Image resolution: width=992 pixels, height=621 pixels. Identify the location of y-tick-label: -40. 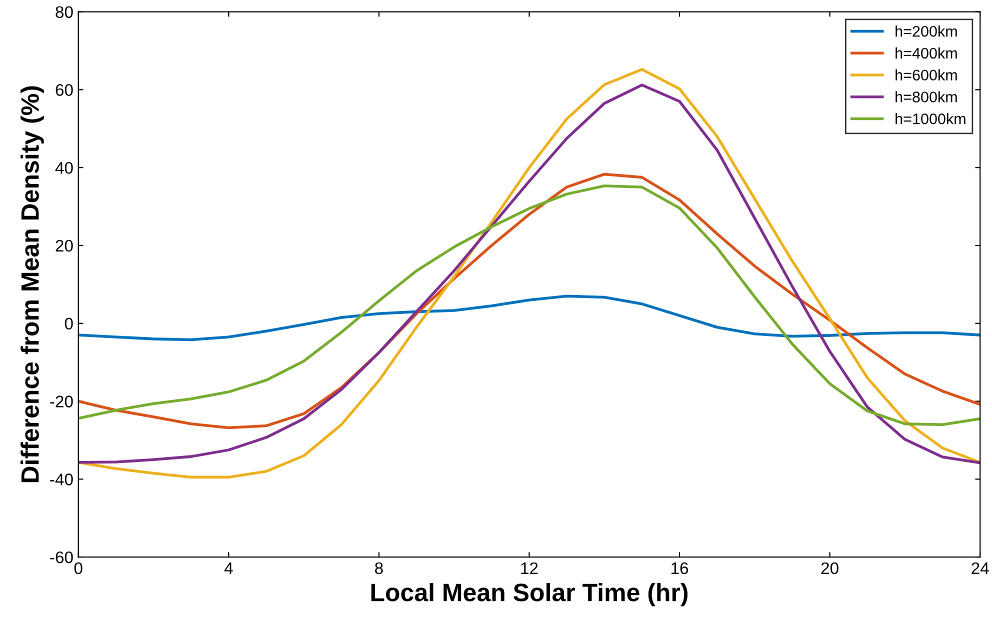
(61, 480).